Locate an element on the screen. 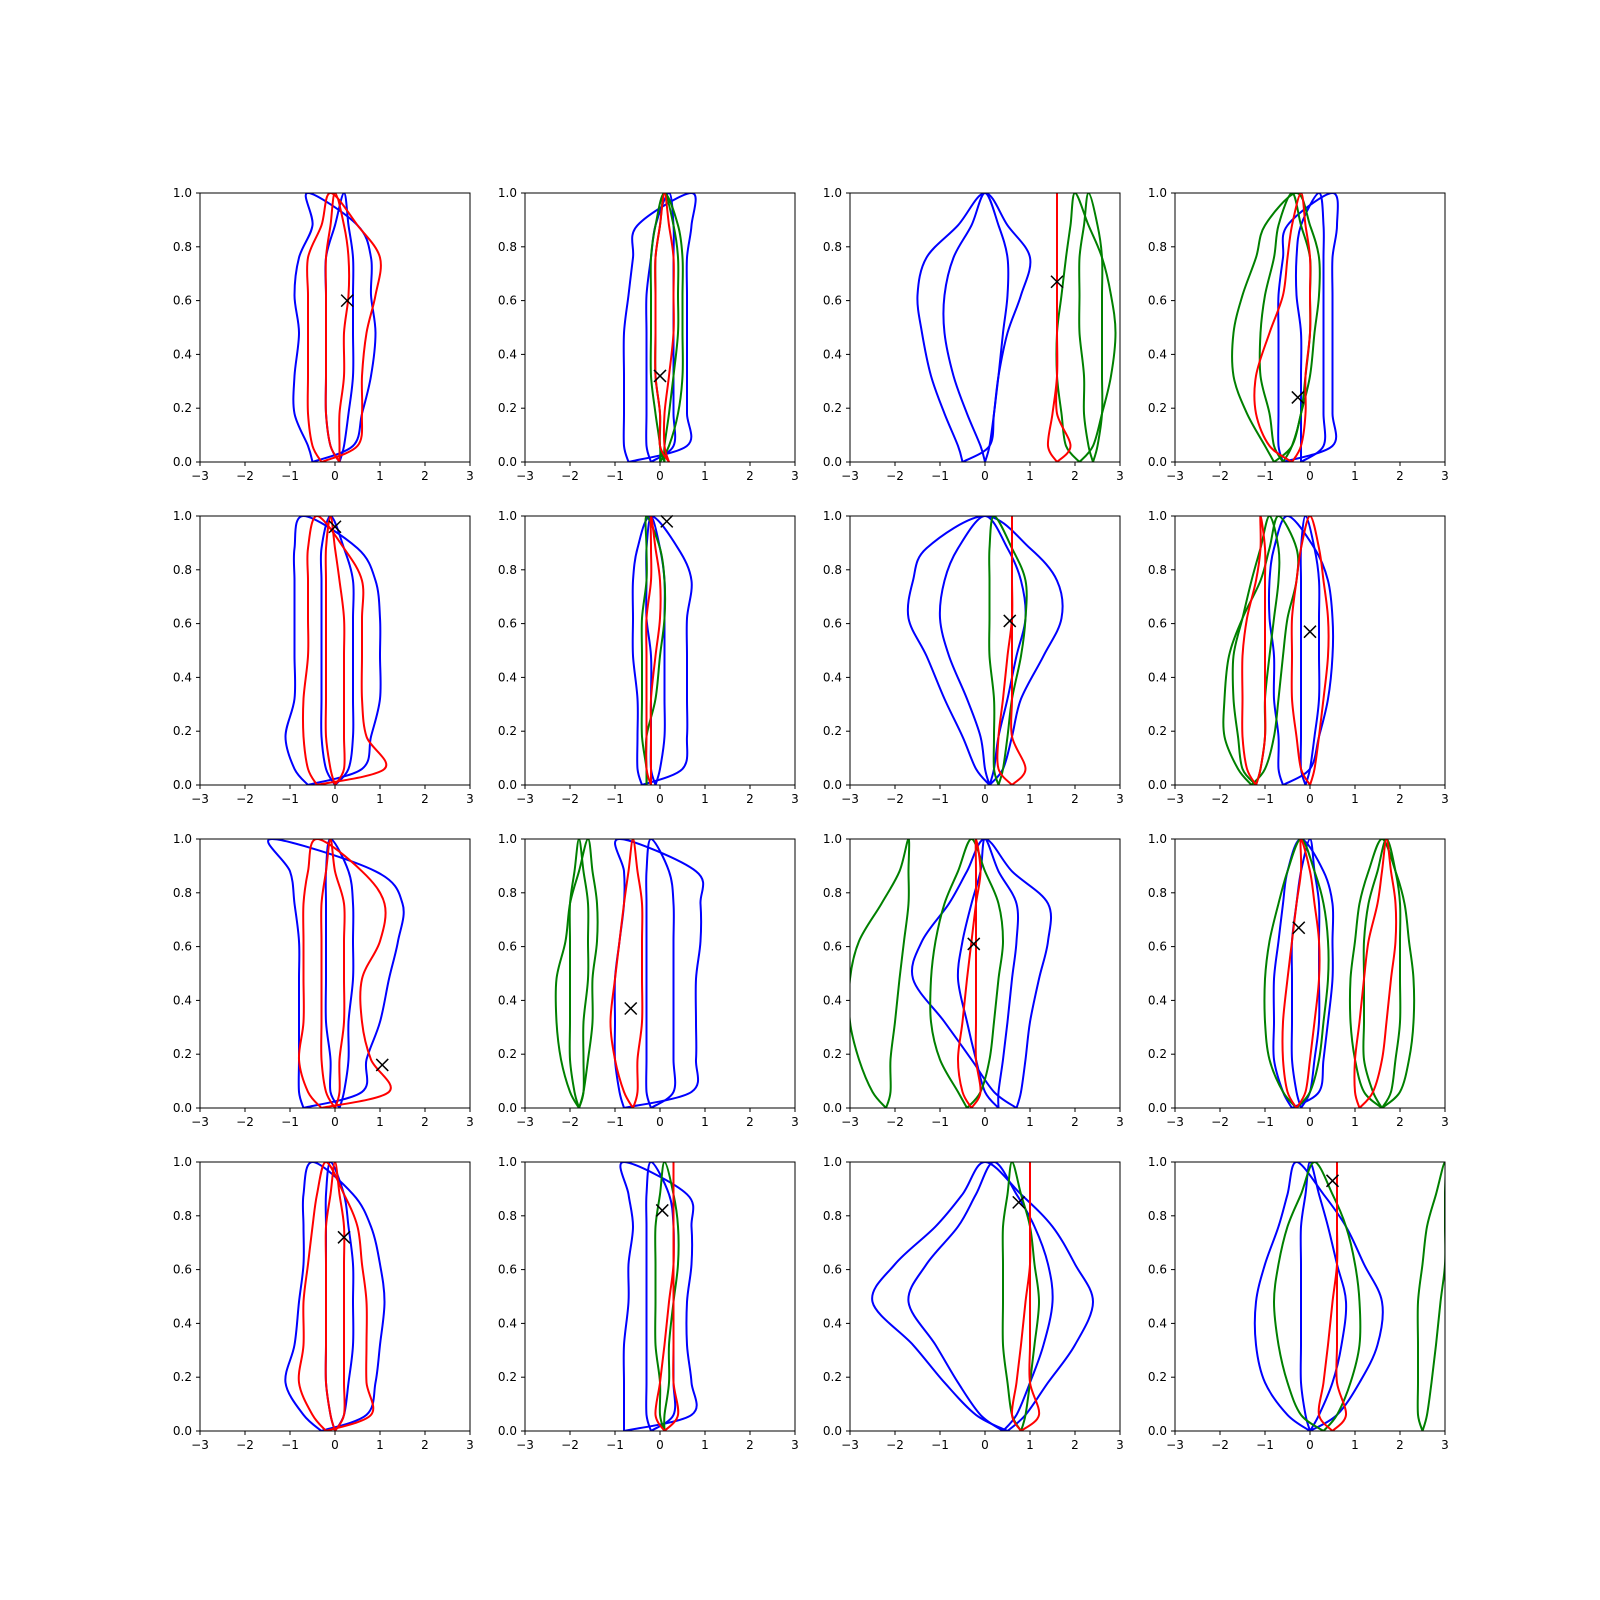  panel-2-3: −3 −2 −1 0 1 2 3 0.0 0.2 0.4 0.6 0.8 1.0 is located at coordinates (973, 657).